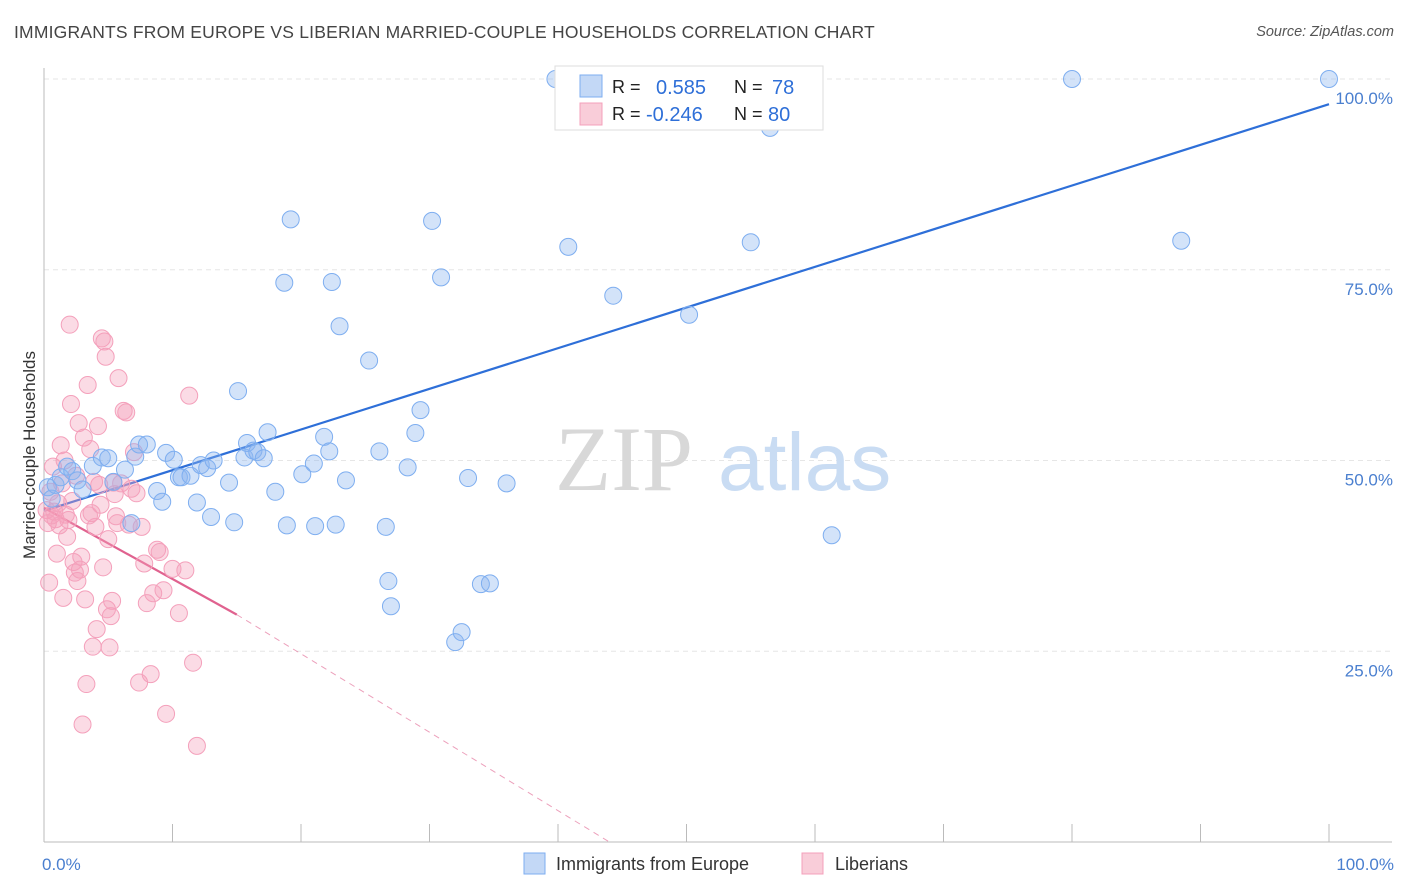 This screenshot has width=1406, height=892. What do you see at coordinates (804, 462) in the screenshot?
I see `watermark-atlas: atlas` at bounding box center [804, 462].